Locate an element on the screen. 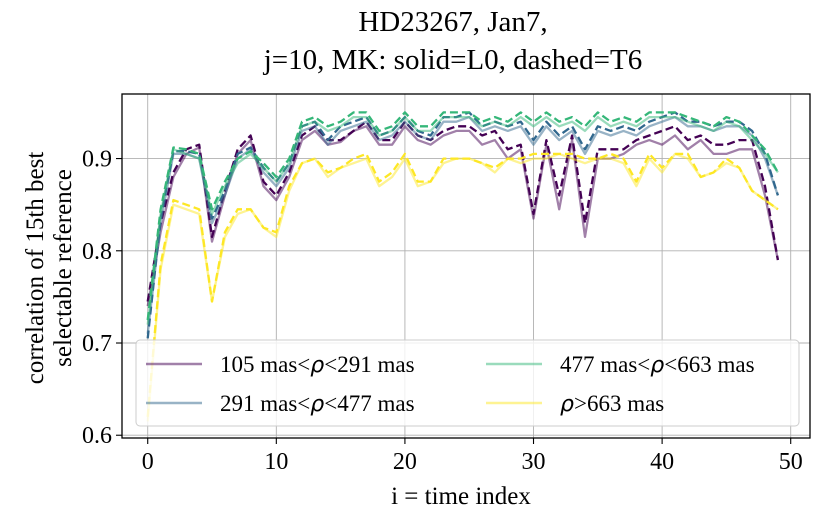 The width and height of the screenshot is (830, 524). y-axis-label-line-2: selectable reference is located at coordinates (63, 268).